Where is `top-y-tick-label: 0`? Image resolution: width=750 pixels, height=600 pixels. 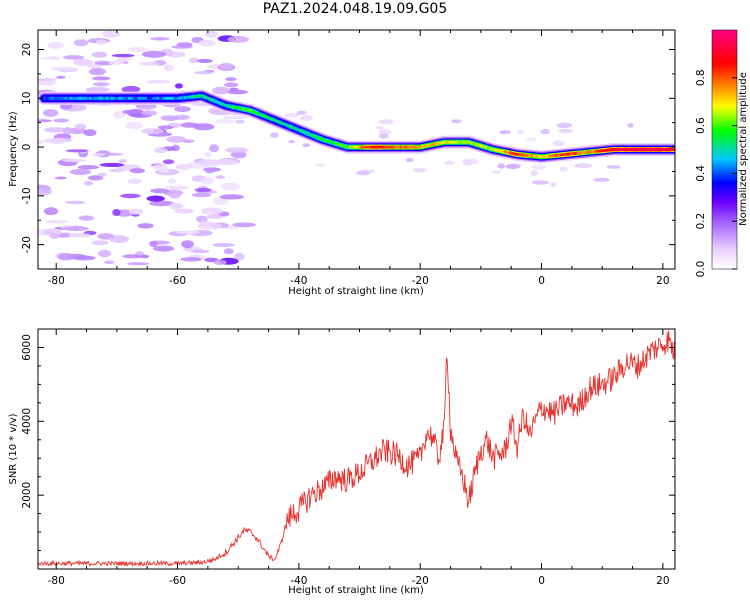
top-y-tick-label: 0 is located at coordinates (27, 147).